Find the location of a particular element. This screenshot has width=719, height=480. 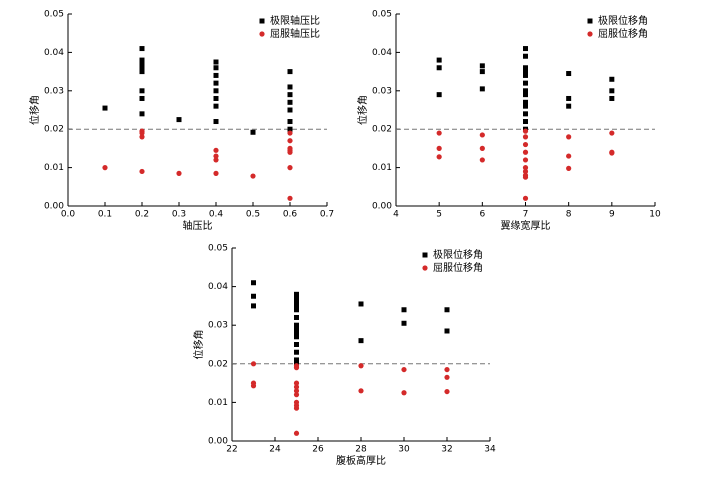

x-tick-label: 22 is located at coordinates (231, 450).